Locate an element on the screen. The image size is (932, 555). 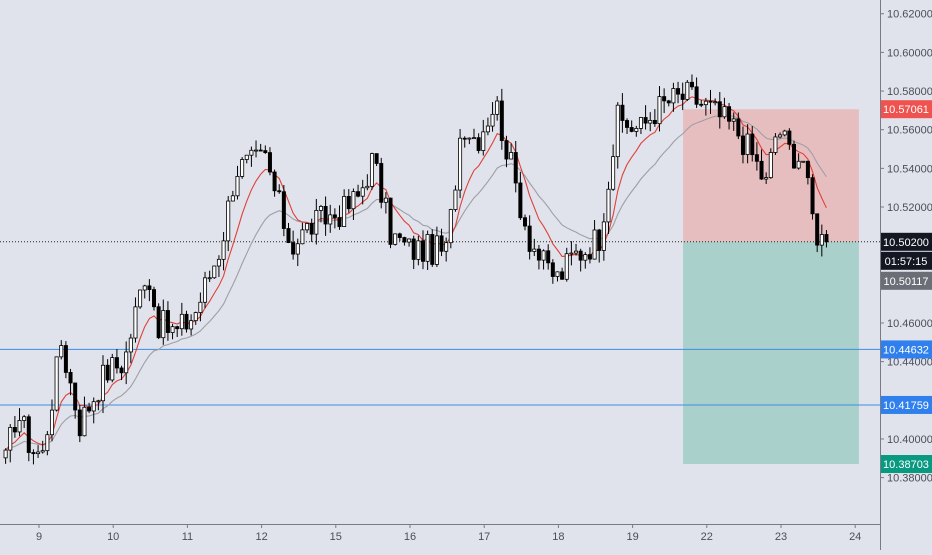
stop-loss-label: 10.57061 is located at coordinates (906, 110).